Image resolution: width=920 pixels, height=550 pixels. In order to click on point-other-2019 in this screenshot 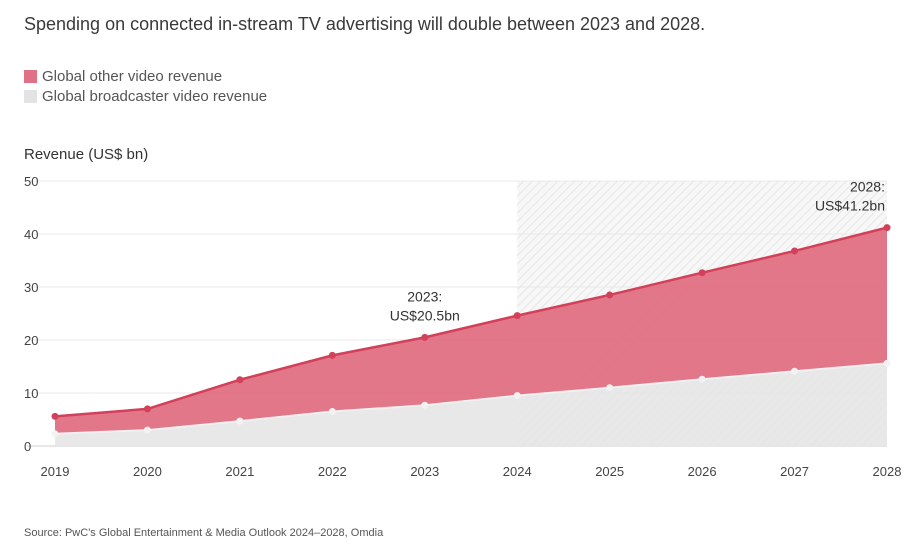, I will do `click(55, 416)`.